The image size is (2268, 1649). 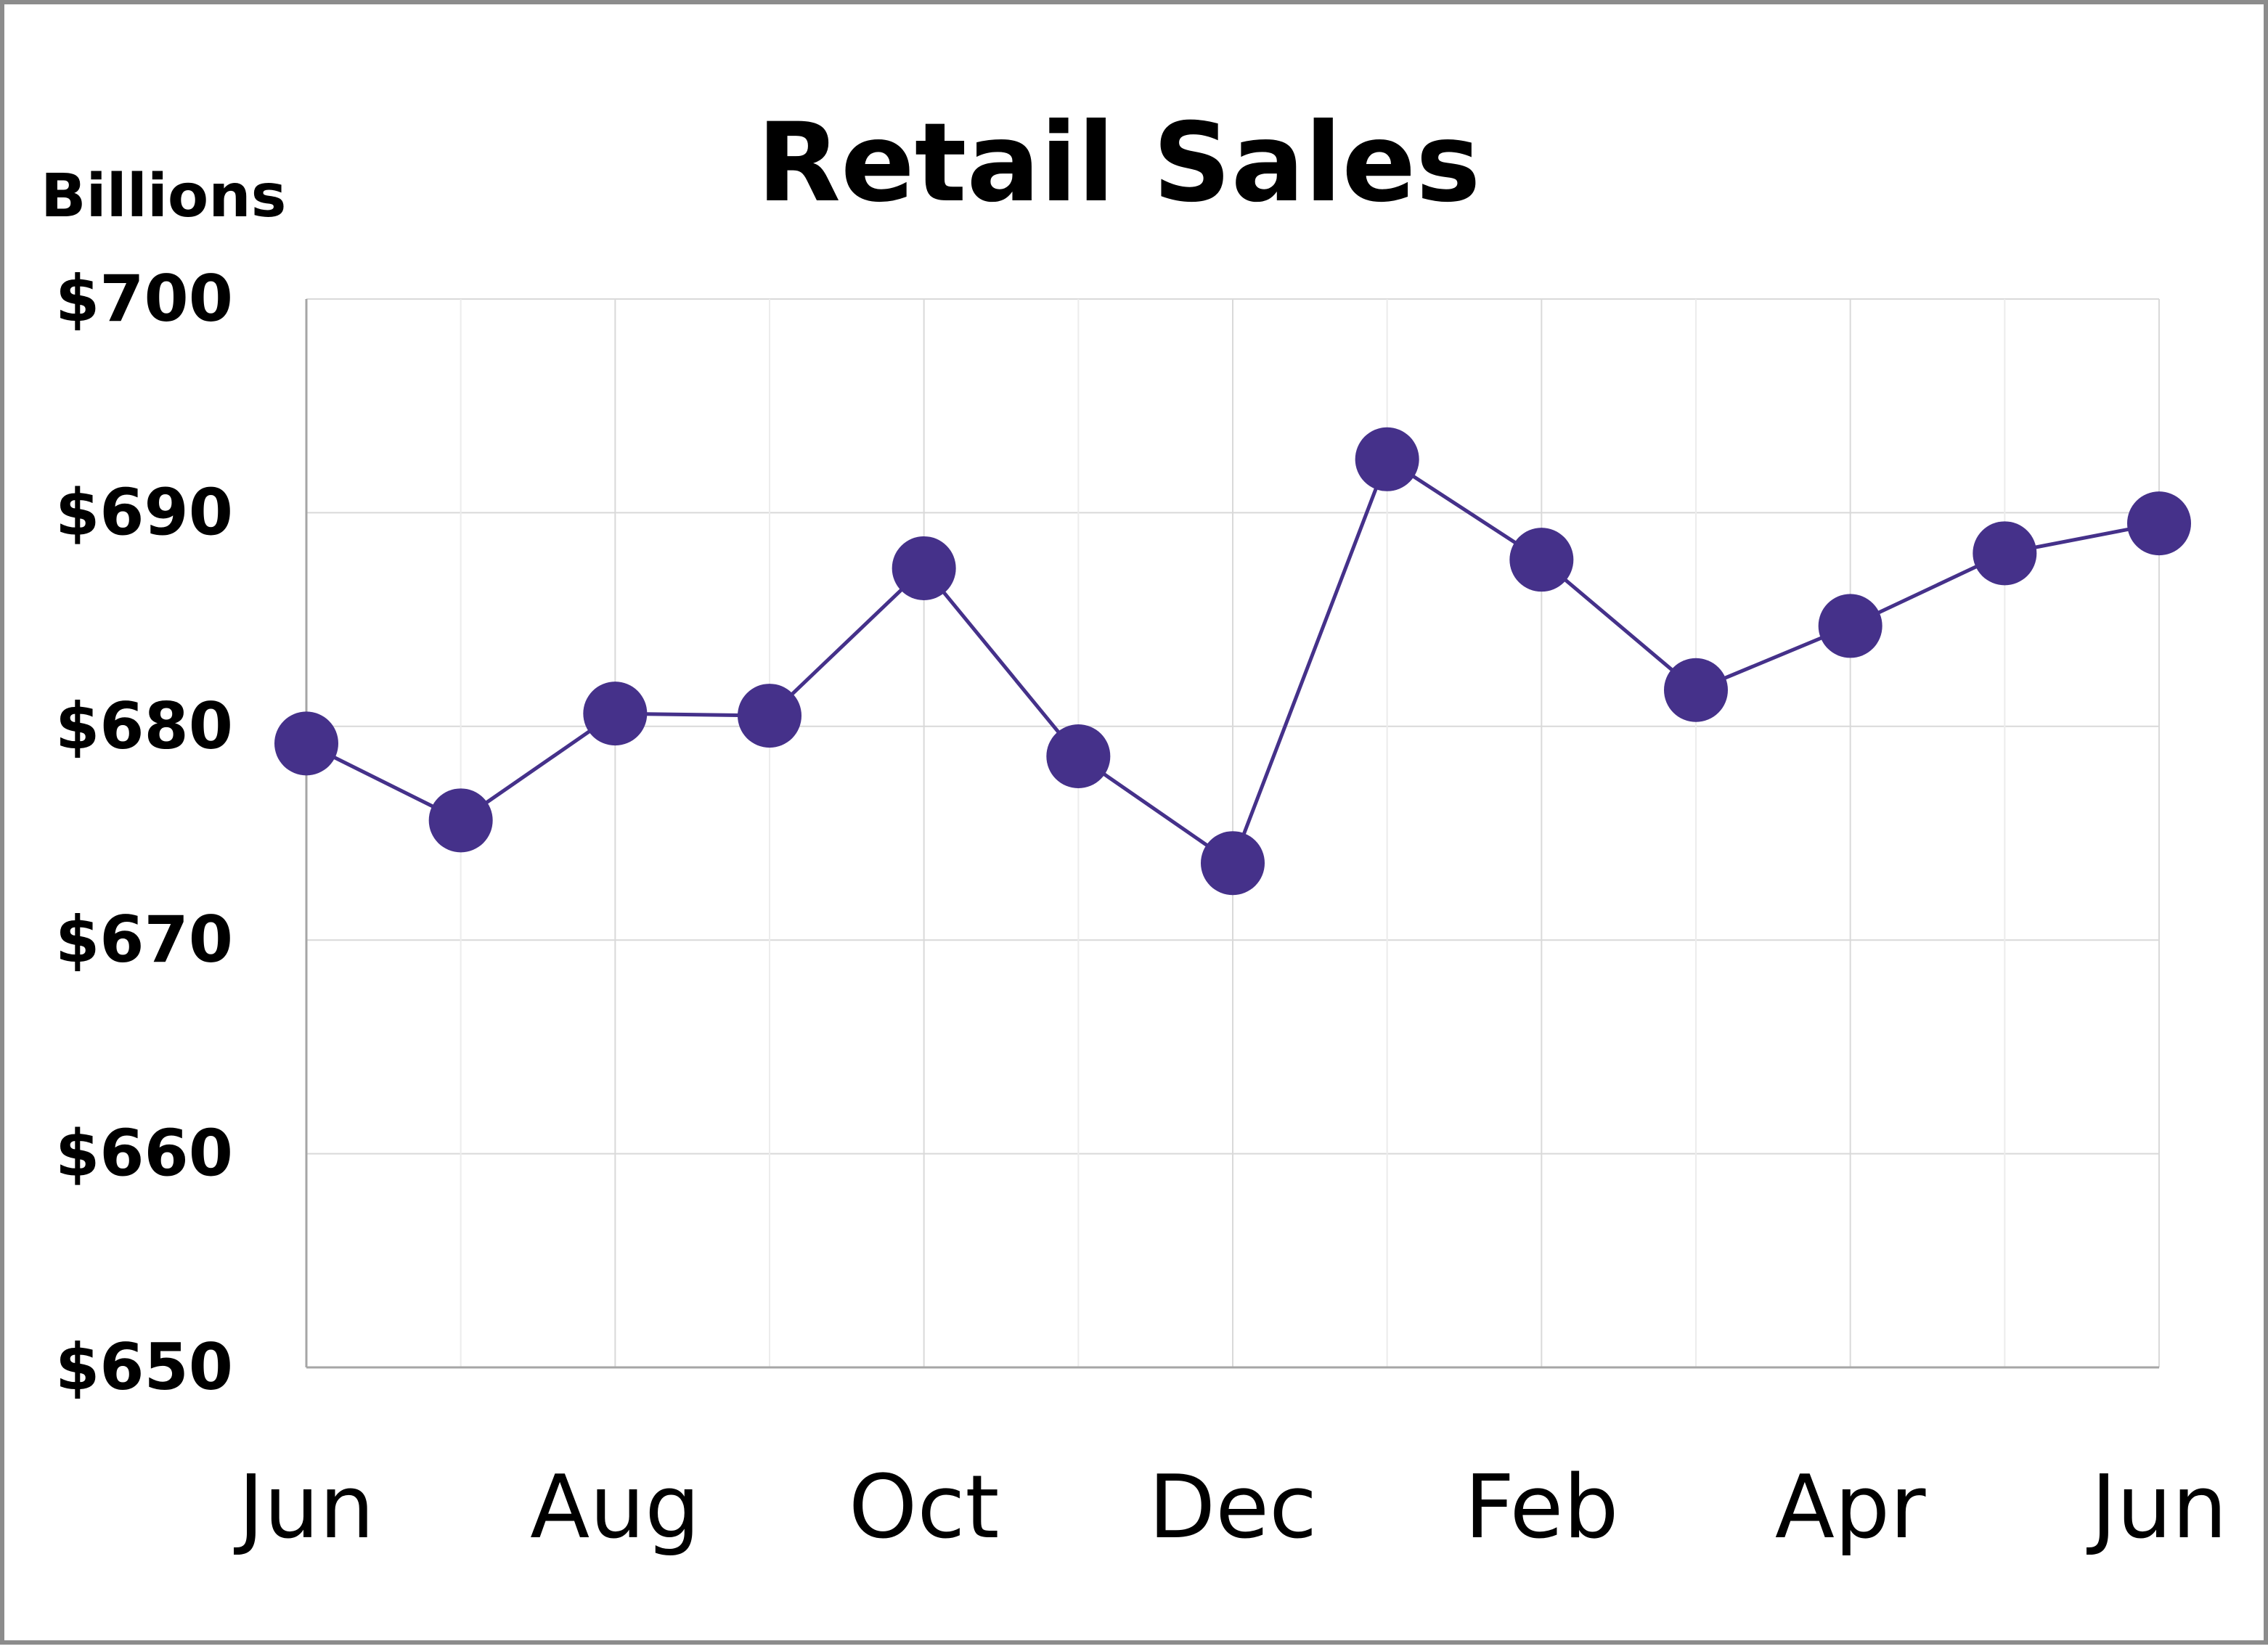 What do you see at coordinates (144, 298) in the screenshot?
I see `y-tick-label: $700` at bounding box center [144, 298].